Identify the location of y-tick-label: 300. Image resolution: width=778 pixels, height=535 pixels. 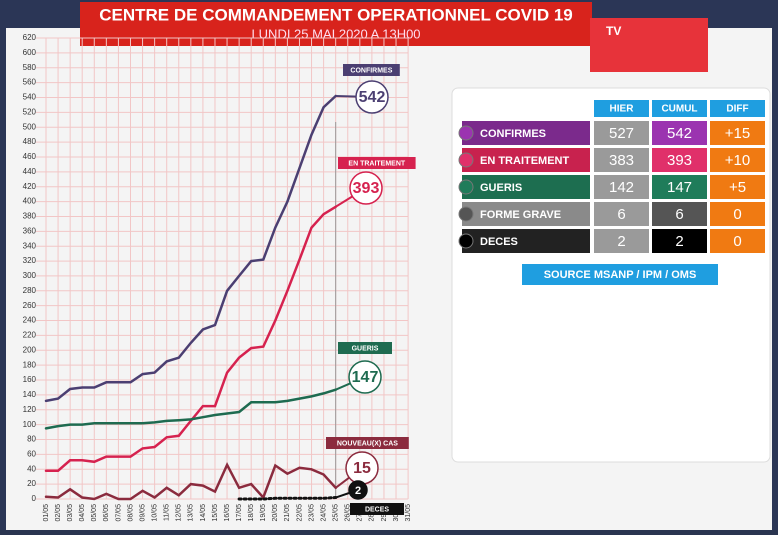
(30, 275).